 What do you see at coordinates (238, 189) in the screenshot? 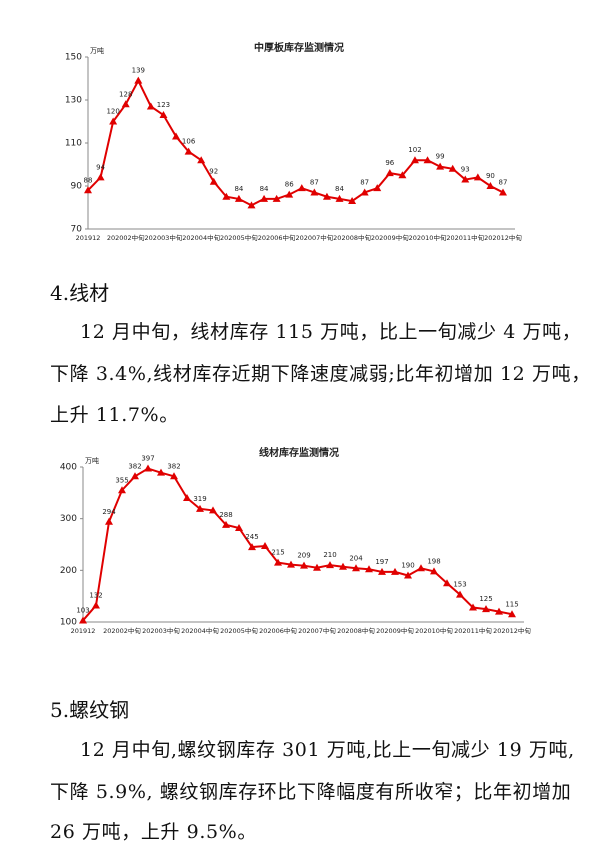
I see `data-label: 84` at bounding box center [238, 189].